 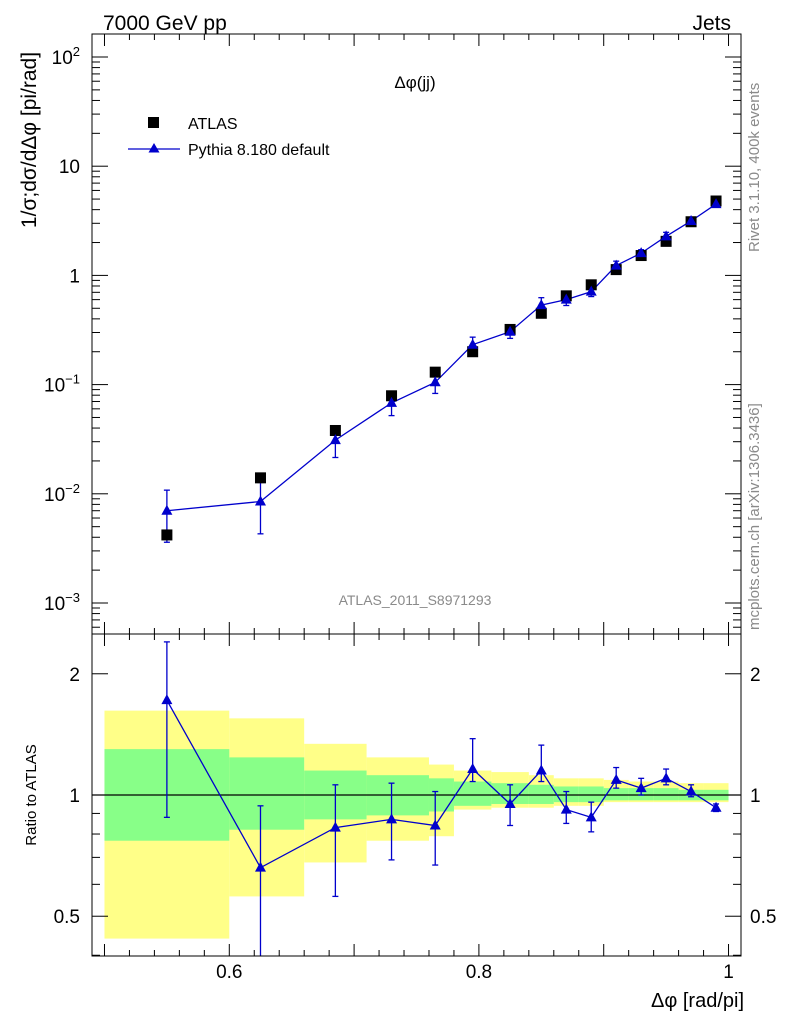 I want to click on analysis-id-watermark: ATLAS_2011_S8971293, so click(x=415, y=600).